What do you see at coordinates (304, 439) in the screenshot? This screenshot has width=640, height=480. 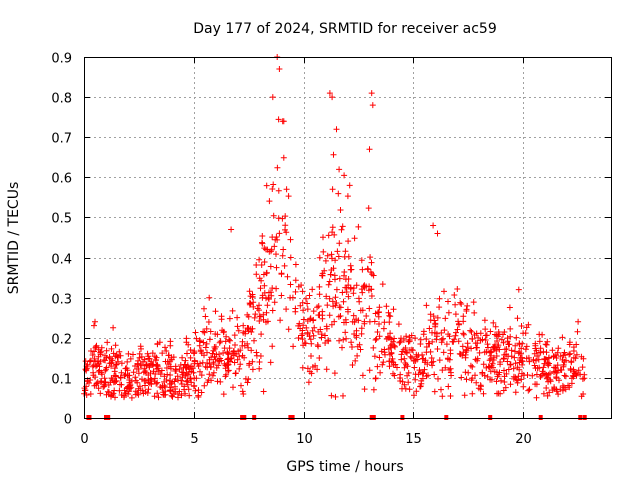 I see `x-tick-label: 10` at bounding box center [304, 439].